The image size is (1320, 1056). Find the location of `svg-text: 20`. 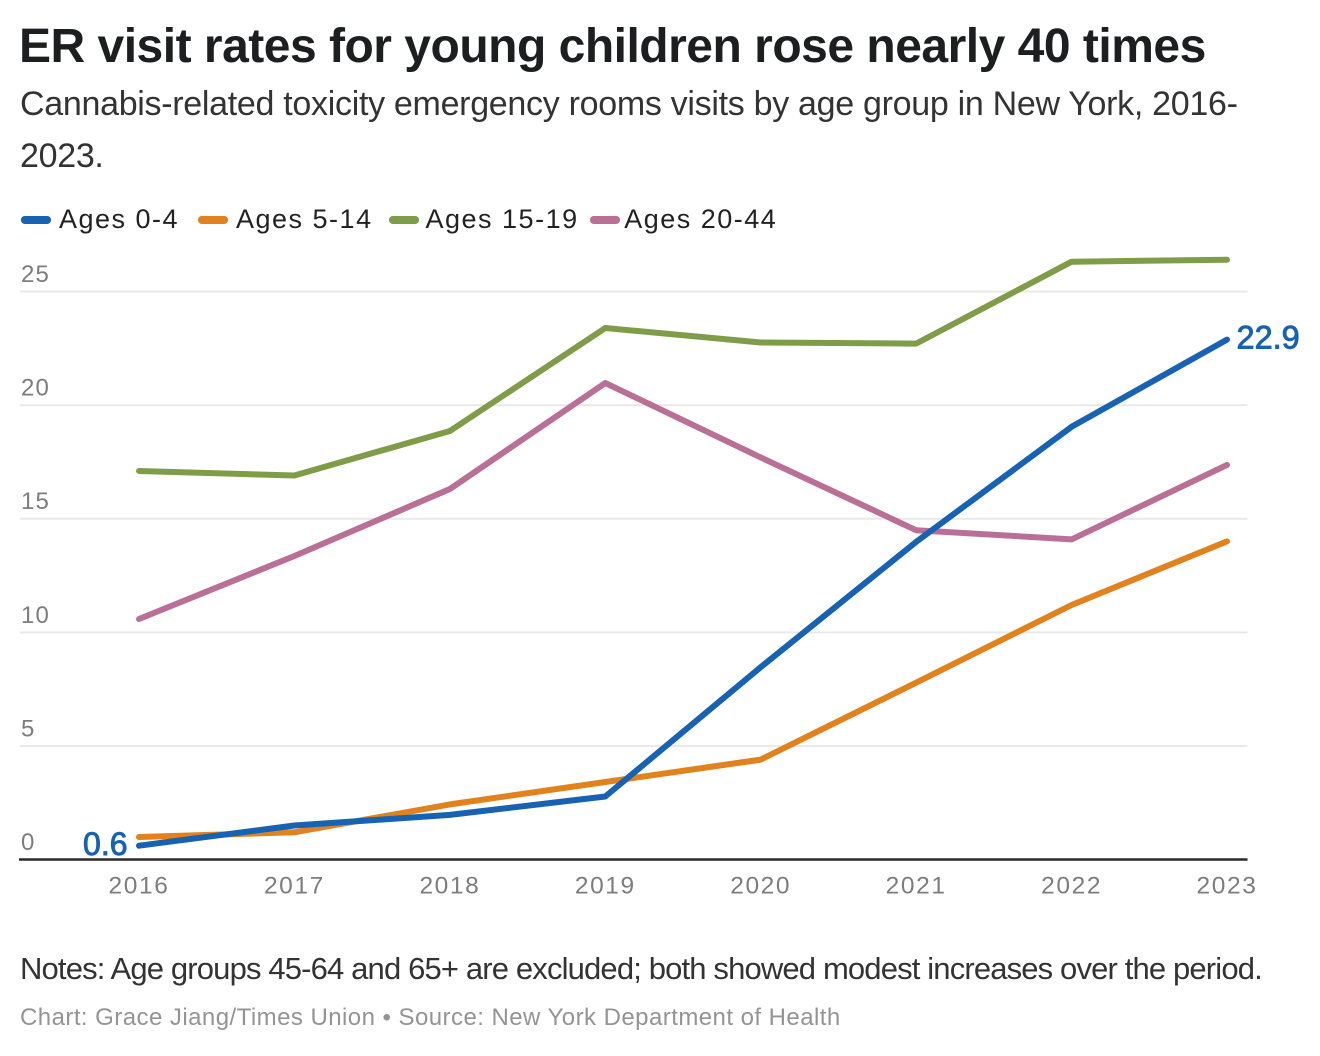

svg-text: 20 is located at coordinates (35, 388).